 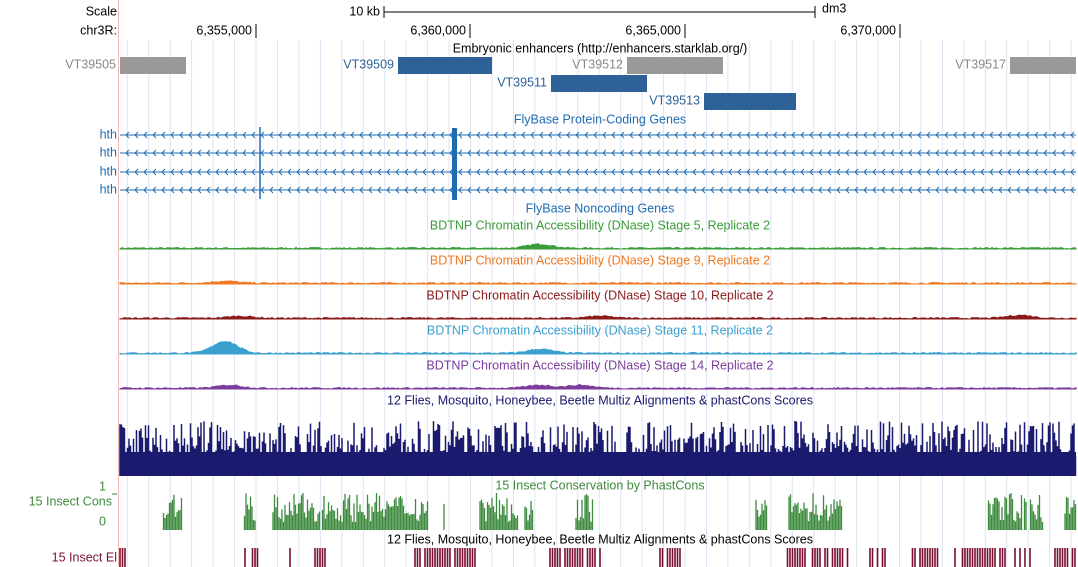 I want to click on conserved-elements, so click(x=597, y=557).